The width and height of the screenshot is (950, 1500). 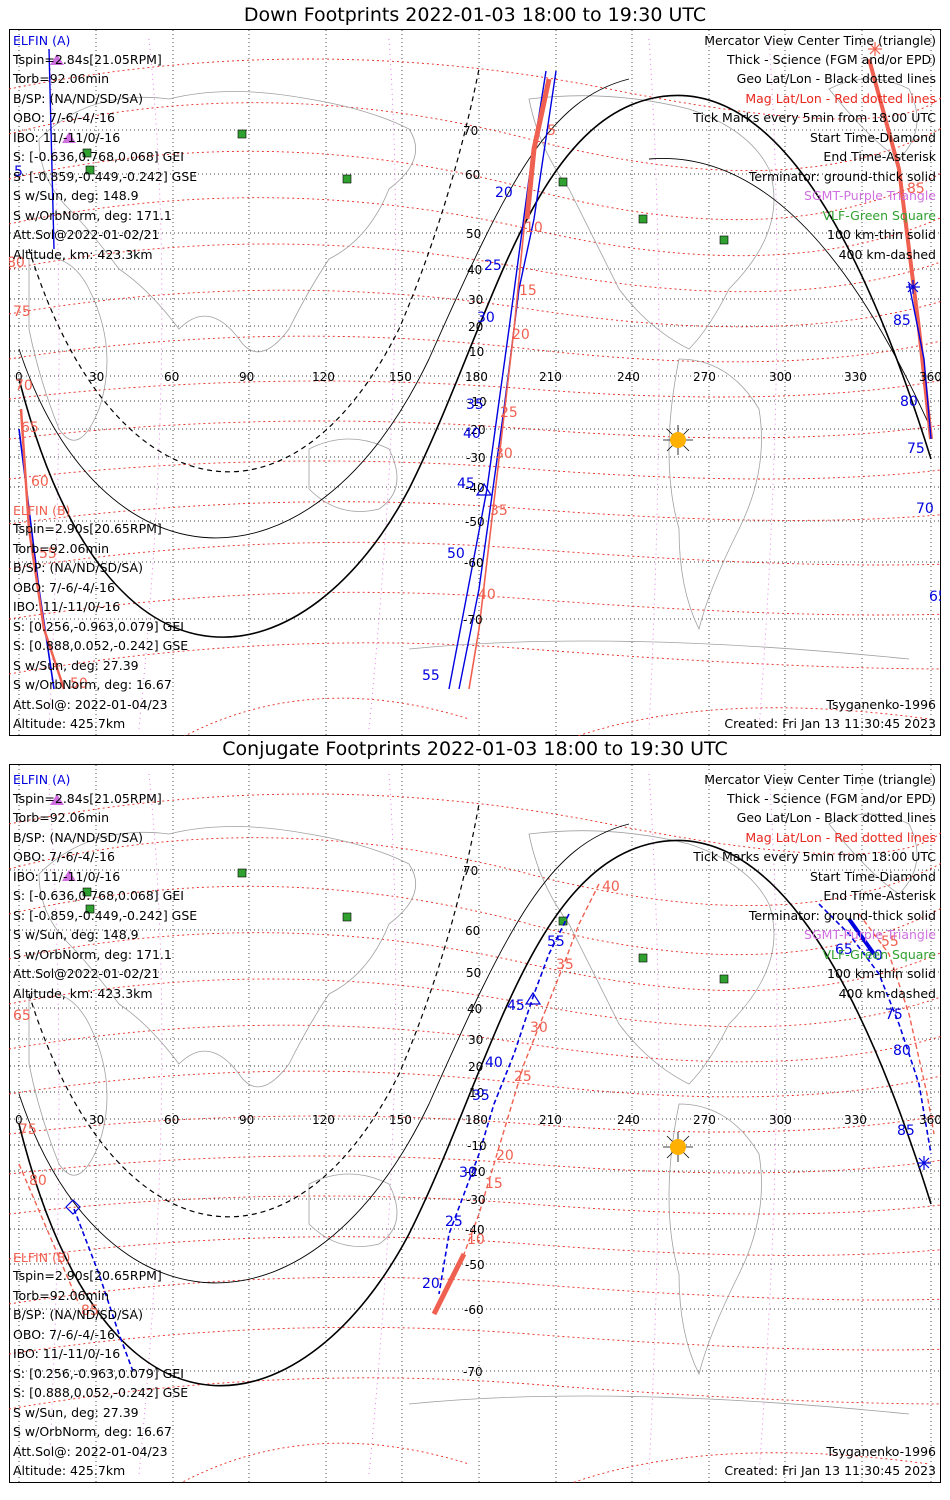 I want to click on lat-tick: 60, so click(x=472, y=175).